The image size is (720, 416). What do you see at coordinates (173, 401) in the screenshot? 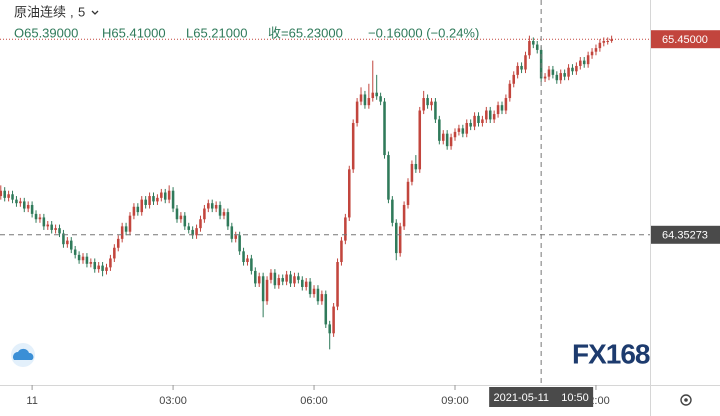
I see `x-tick-label: 03:00` at bounding box center [173, 401].